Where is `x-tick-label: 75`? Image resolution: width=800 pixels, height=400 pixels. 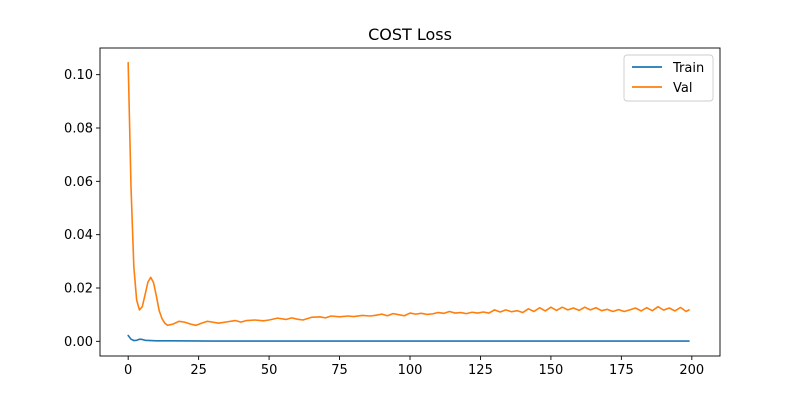 x-tick-label: 75 is located at coordinates (339, 370).